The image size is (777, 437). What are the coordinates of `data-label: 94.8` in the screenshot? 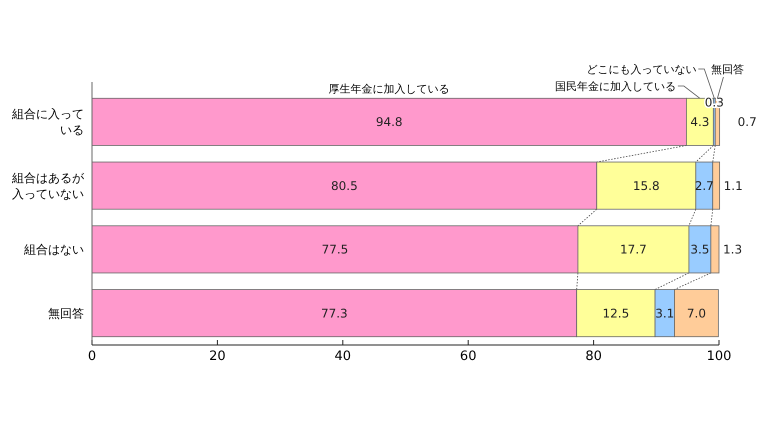 It's located at (389, 122).